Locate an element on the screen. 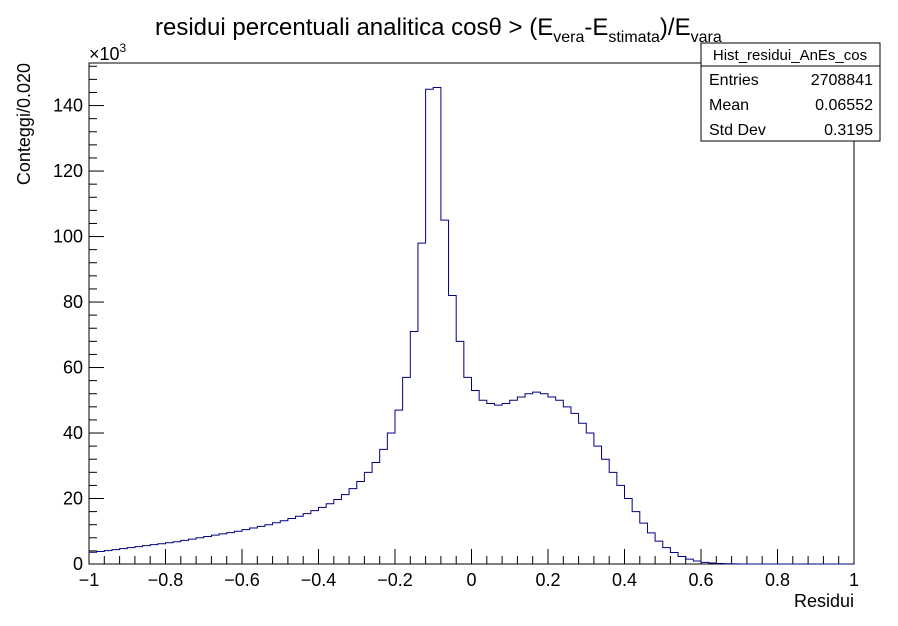 The width and height of the screenshot is (898, 626). y-tick-label: 40 is located at coordinates (73, 433).